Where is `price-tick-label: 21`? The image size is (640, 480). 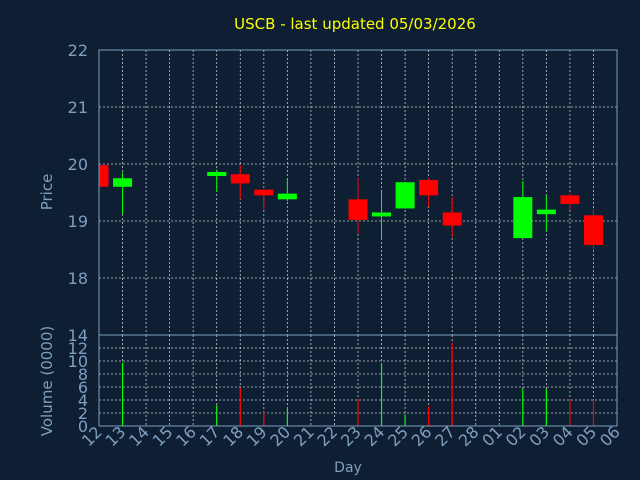
price-tick-label: 21 is located at coordinates (78, 107).